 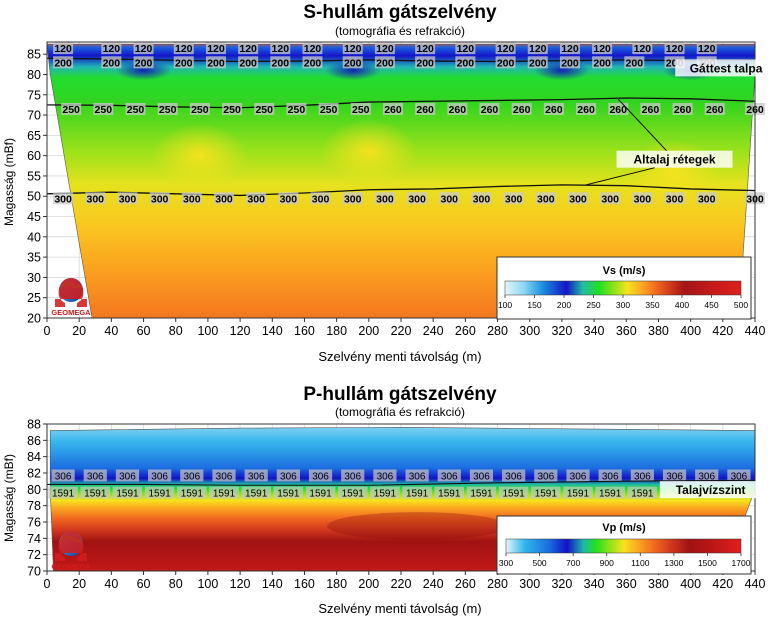 I want to click on x-tick-label: 240, so click(x=433, y=331).